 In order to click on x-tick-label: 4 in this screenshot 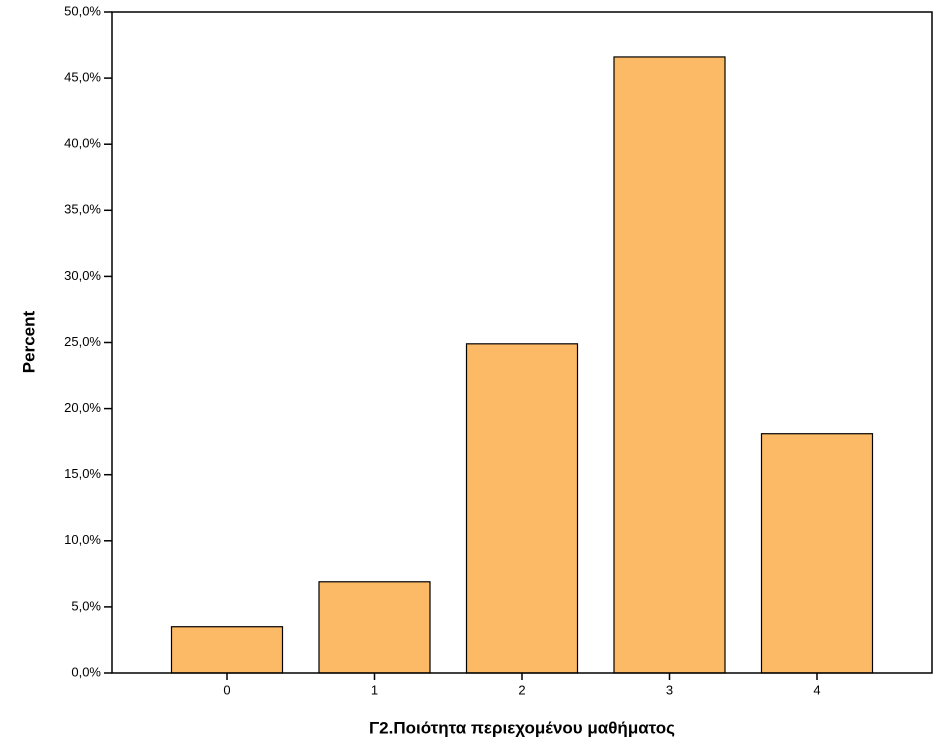, I will do `click(816, 689)`.